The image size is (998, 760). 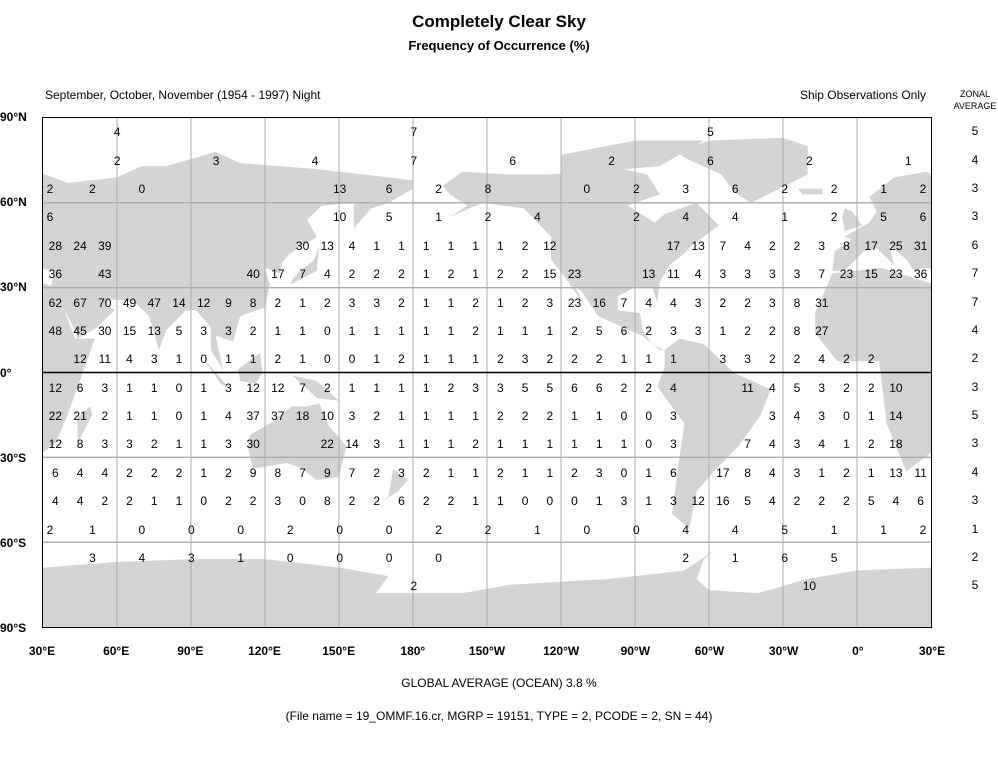 What do you see at coordinates (414, 160) in the screenshot?
I see `grid-value: 7` at bounding box center [414, 160].